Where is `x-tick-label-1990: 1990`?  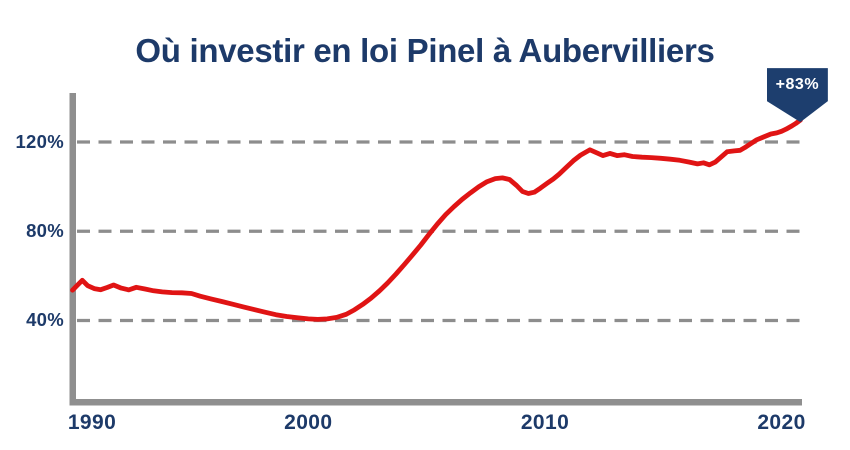 x-tick-label-1990: 1990 is located at coordinates (92, 422).